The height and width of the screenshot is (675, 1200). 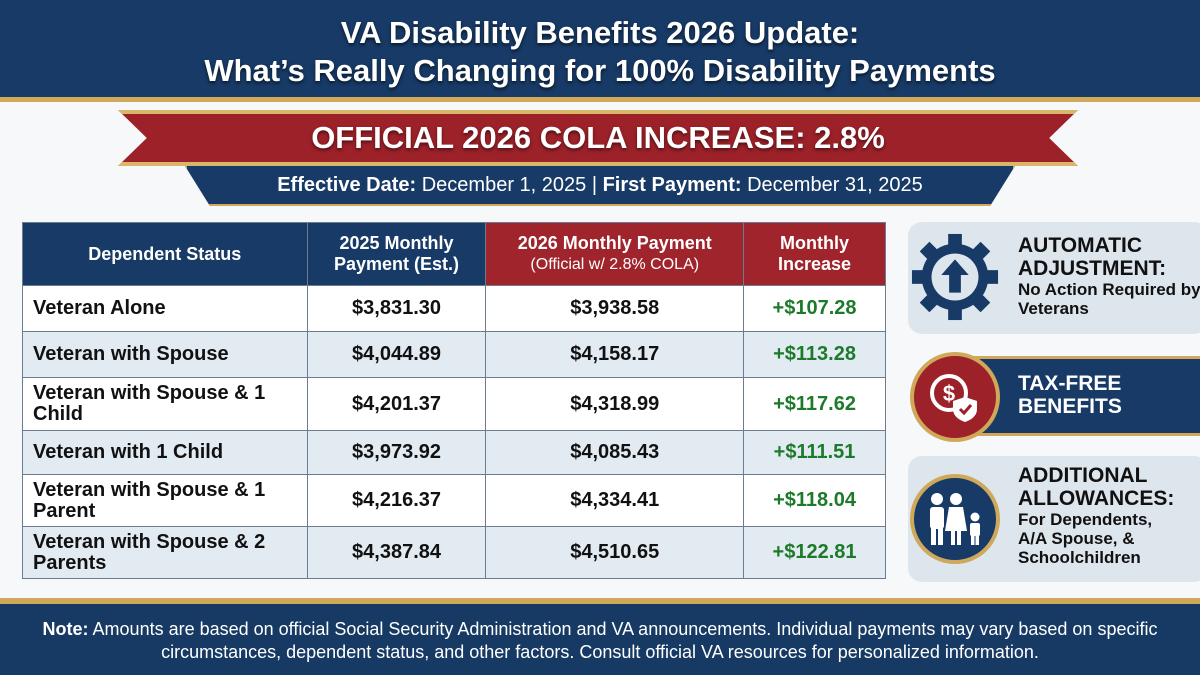 I want to click on cell-pay2025: $3,831.30, so click(x=396, y=308).